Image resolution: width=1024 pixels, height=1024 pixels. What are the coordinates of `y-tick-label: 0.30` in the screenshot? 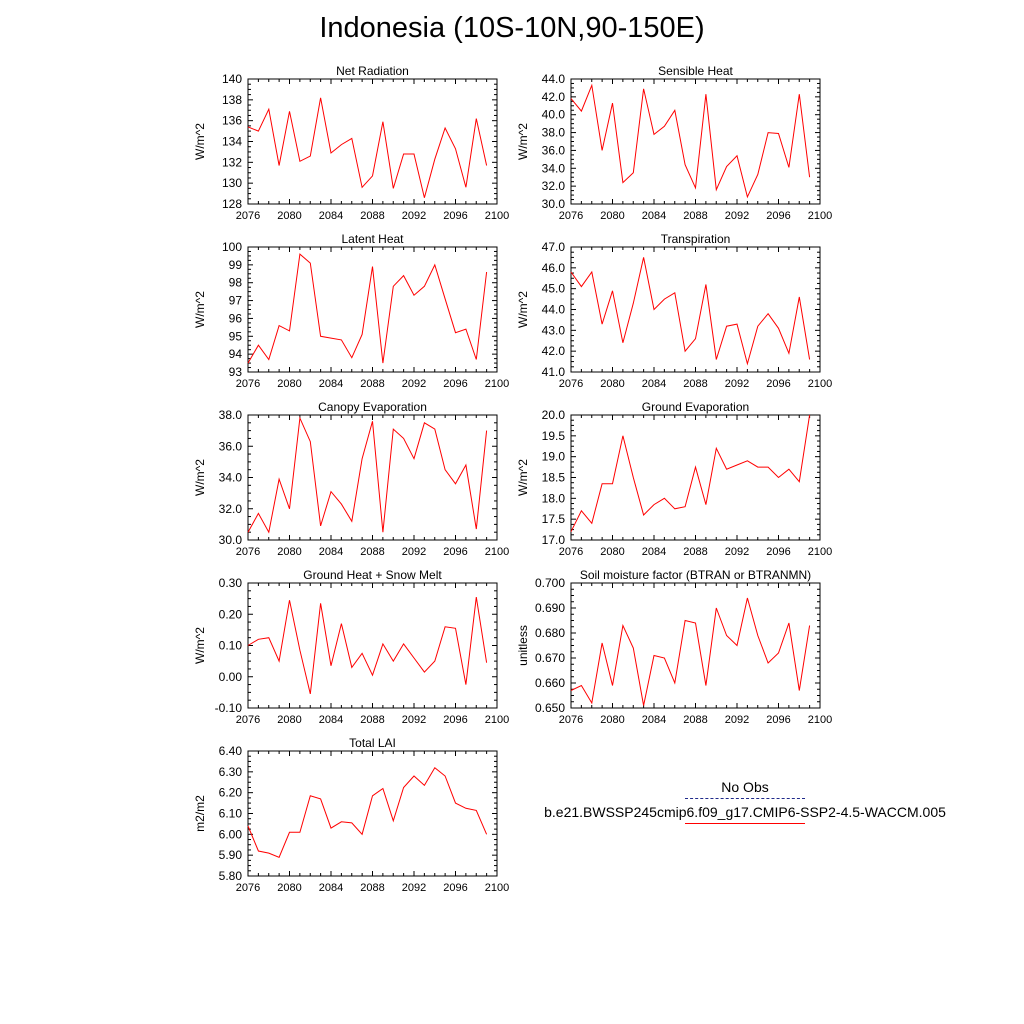 It's located at (231, 583).